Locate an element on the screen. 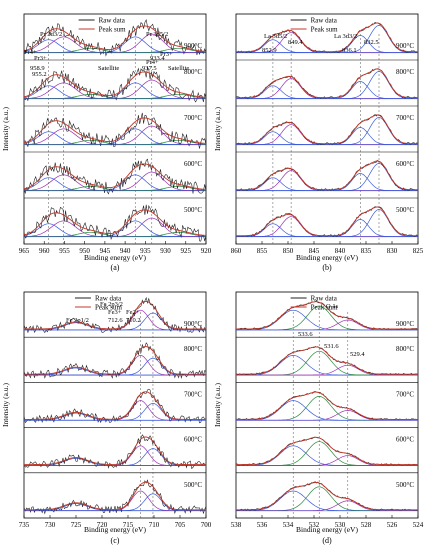 Image resolution: width=425 pixels, height=550 pixels. x-tick-label: 850 is located at coordinates (288, 251).